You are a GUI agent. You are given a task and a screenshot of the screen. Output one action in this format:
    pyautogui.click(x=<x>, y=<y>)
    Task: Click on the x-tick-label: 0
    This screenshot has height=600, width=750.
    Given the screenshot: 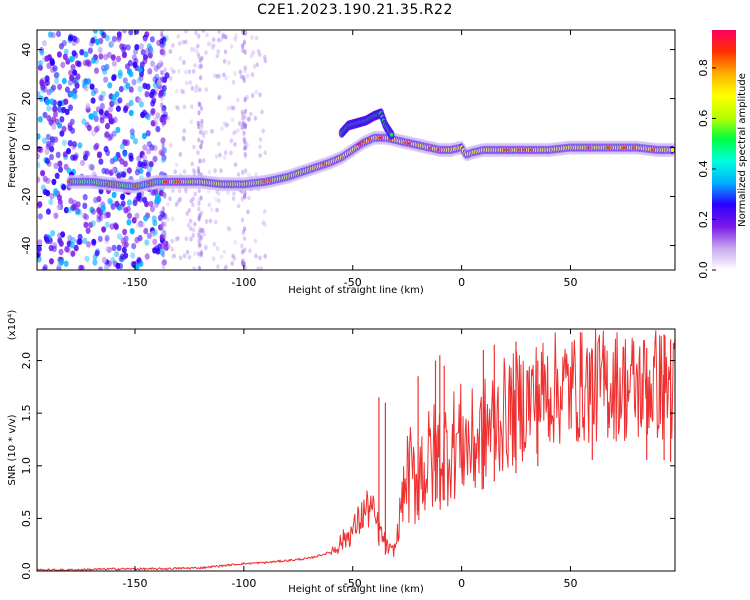 What is the action you would take?
    pyautogui.click(x=461, y=583)
    